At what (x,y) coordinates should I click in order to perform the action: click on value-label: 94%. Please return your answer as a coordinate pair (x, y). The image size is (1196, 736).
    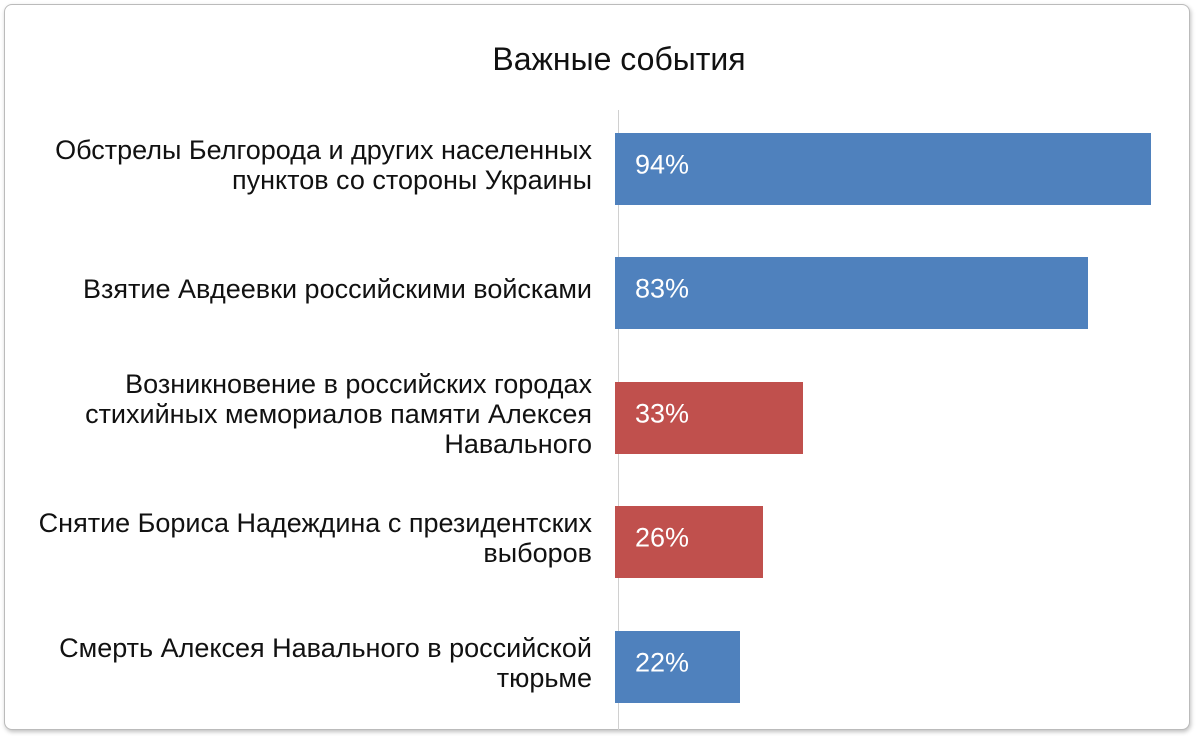
    Looking at the image, I should click on (662, 164).